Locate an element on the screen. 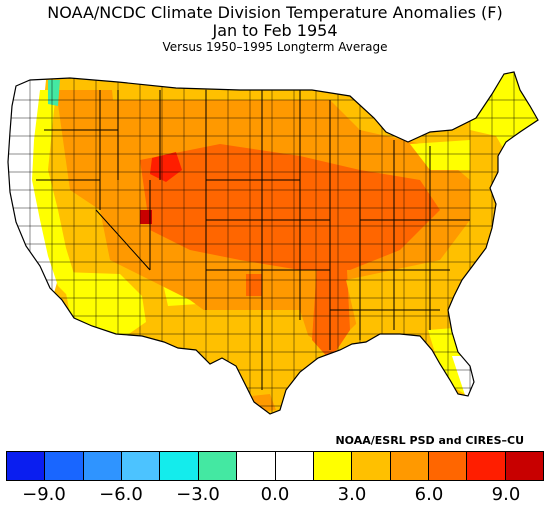 Image resolution: width=550 pixels, height=505 pixels. legend-tick-label: −9.0 is located at coordinates (44, 494).